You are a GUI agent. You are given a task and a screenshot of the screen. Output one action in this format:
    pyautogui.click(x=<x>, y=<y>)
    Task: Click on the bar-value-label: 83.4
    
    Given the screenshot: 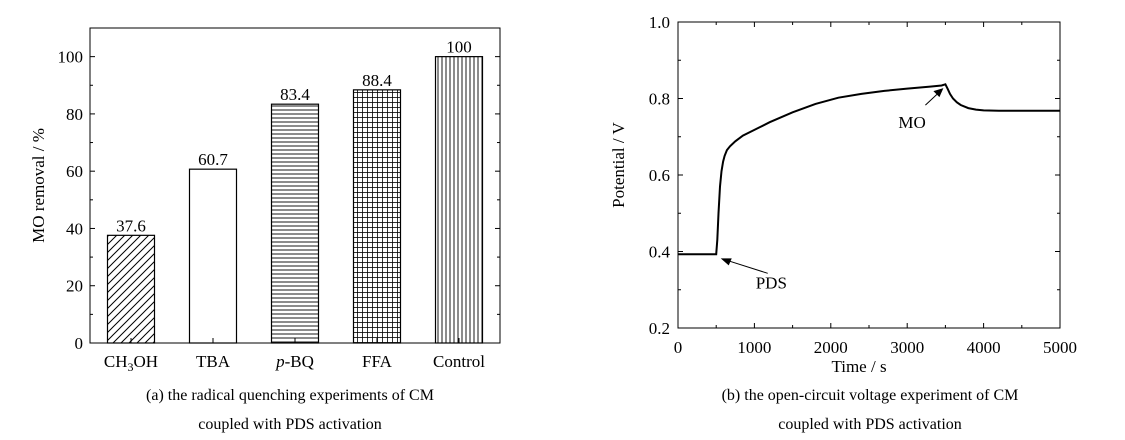 What is the action you would take?
    pyautogui.click(x=295, y=94)
    